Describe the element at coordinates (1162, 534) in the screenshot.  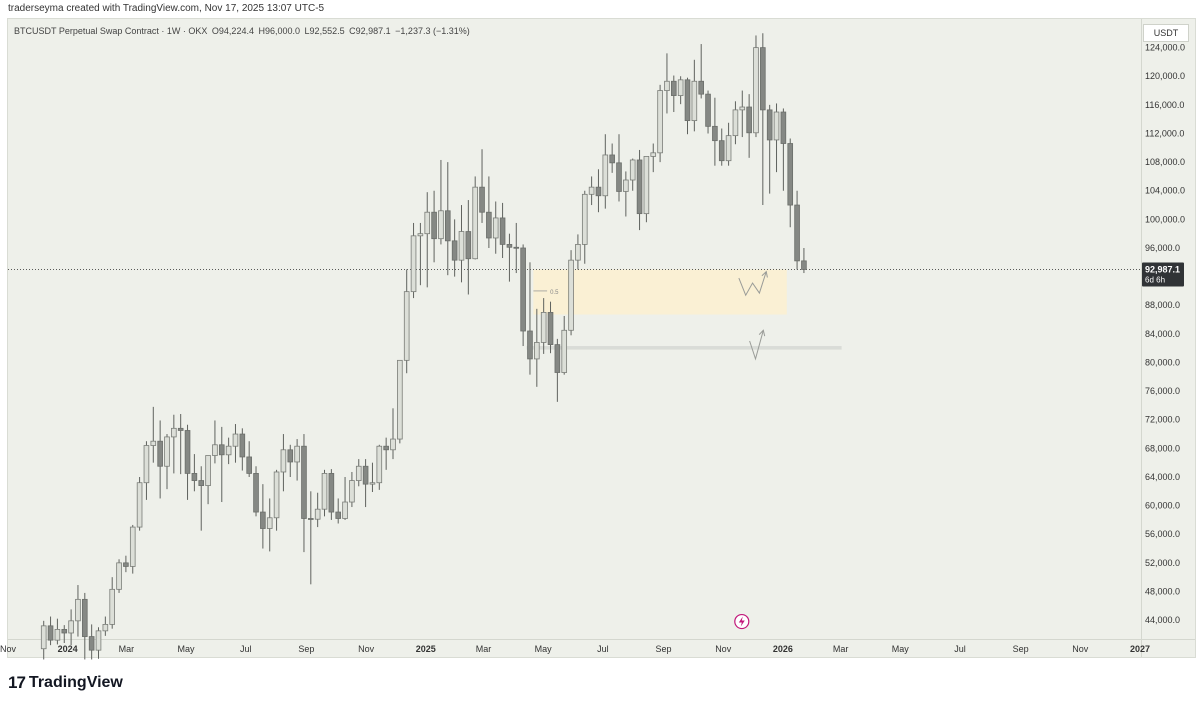
I see `y-tick-label: 56,000.0` at that location.